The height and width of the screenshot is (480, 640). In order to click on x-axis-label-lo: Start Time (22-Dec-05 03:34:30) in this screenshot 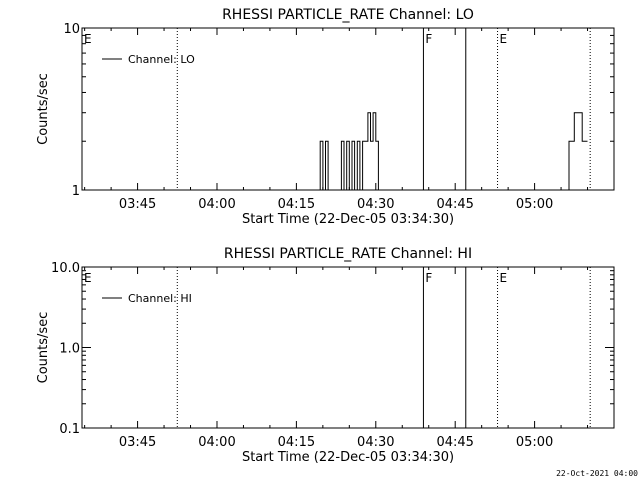, I will do `click(348, 219)`.